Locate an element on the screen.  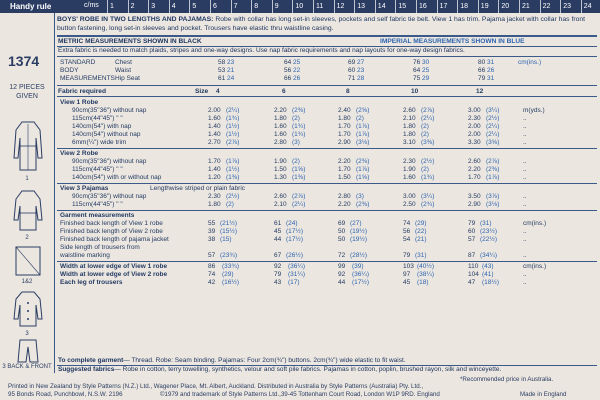
fabric-required-header: Fabric required is located at coordinates (82, 91).